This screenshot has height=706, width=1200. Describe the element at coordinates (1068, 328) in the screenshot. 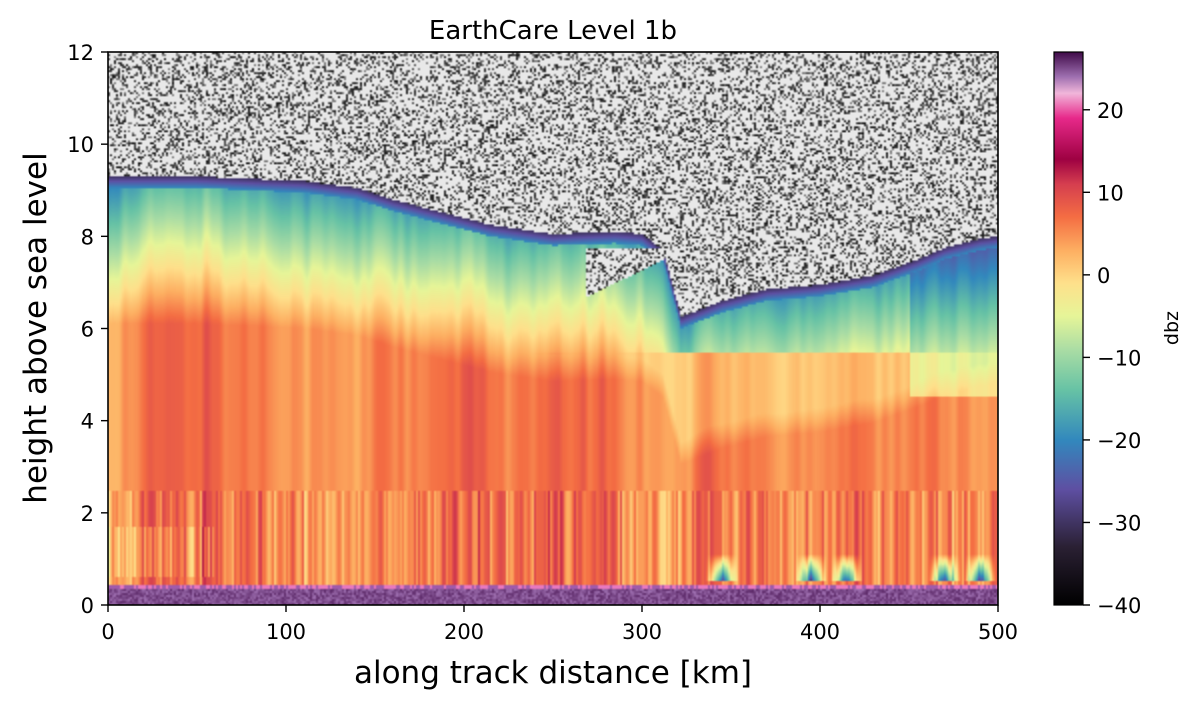

I see `colorbar` at that location.